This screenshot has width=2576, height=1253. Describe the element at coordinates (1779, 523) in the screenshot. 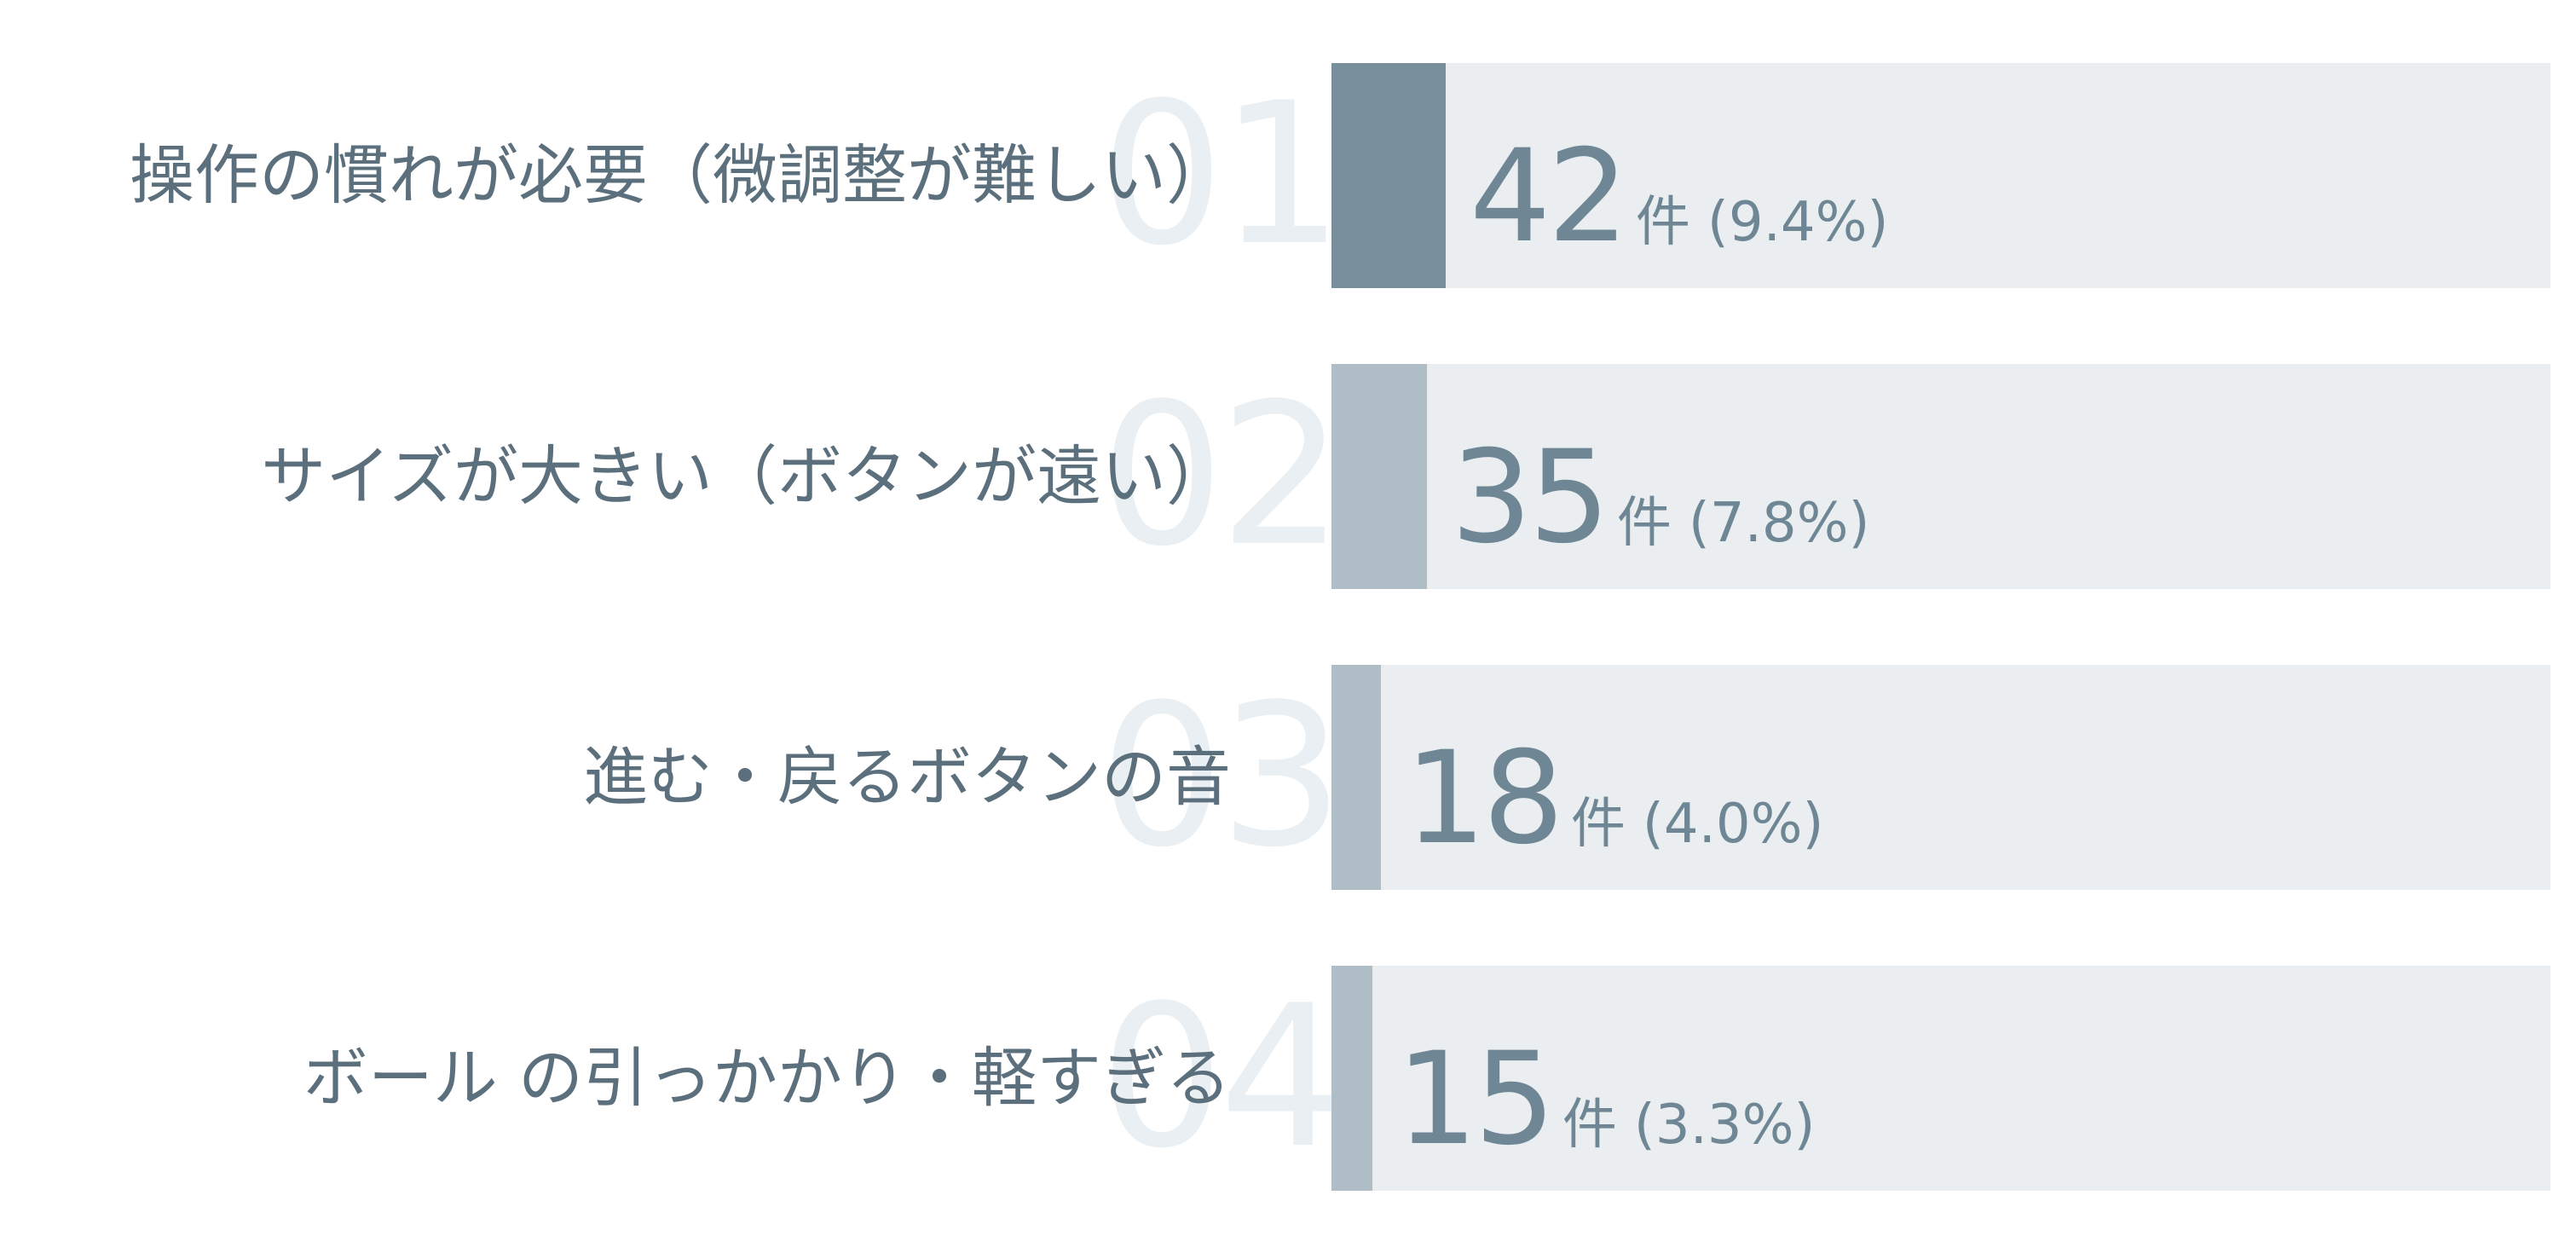

I see `value-percent: (7.8%)` at that location.